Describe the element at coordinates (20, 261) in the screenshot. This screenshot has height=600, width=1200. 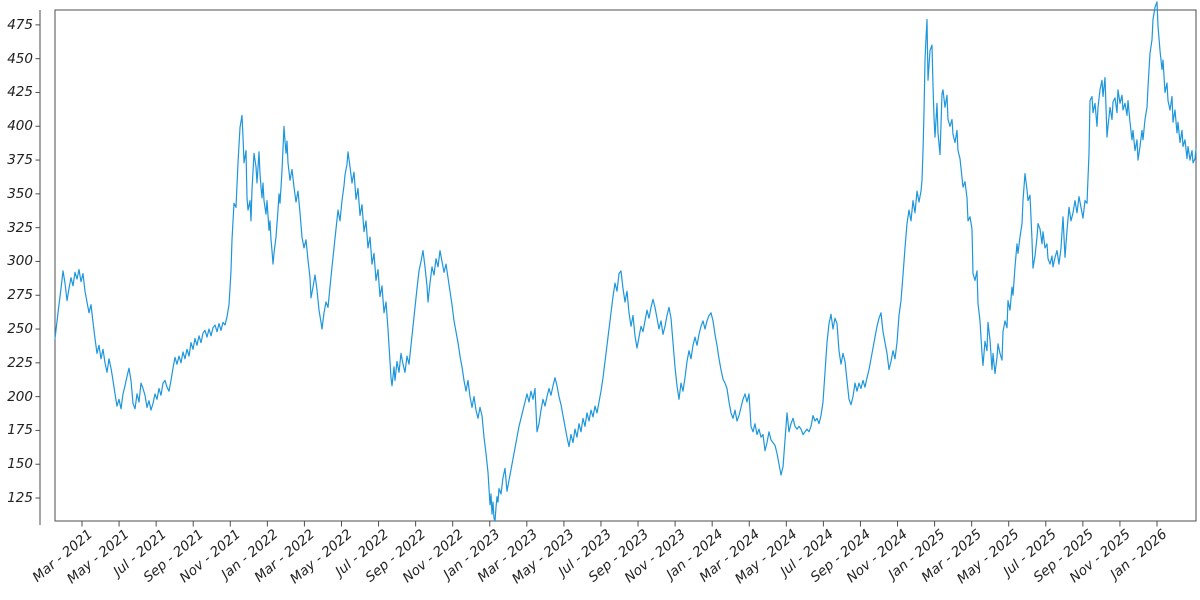
I see `y-tick-label: 300` at that location.